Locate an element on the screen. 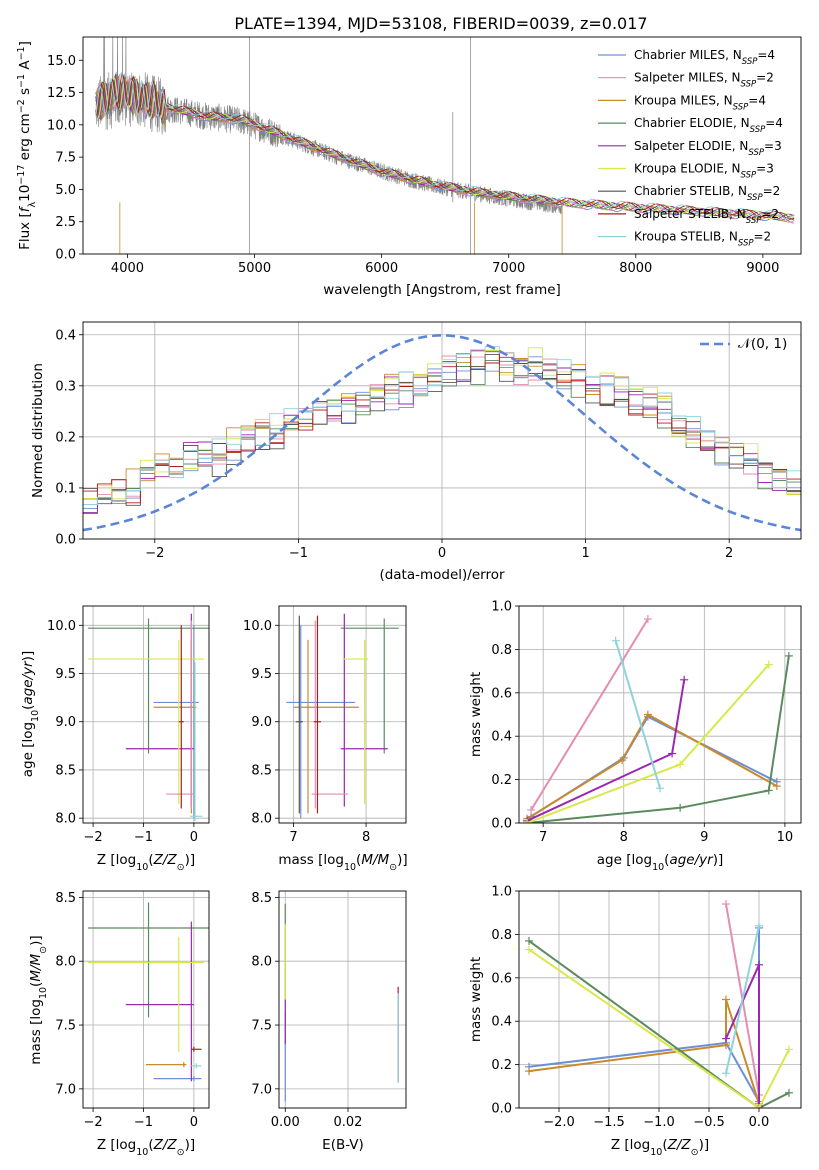 This screenshot has width=819, height=1170. y-axis-label: Flux [fλ10−17 erg cm−2 s−1 A−1] is located at coordinates (27, 145).